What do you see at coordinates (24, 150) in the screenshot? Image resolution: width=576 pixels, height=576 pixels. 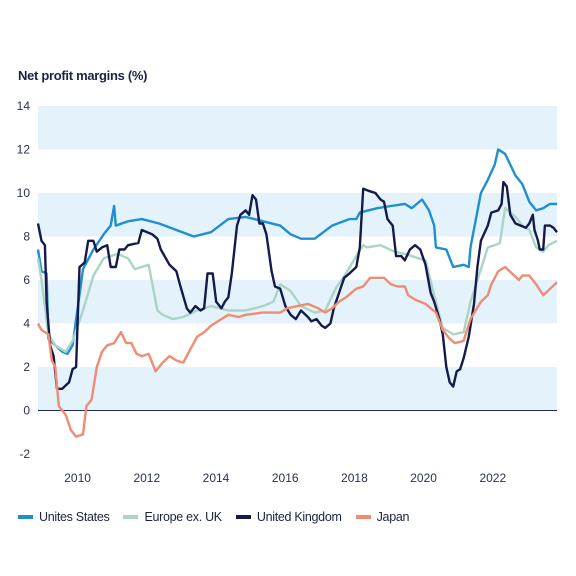 I see `y-tick-label: 12` at bounding box center [24, 150].